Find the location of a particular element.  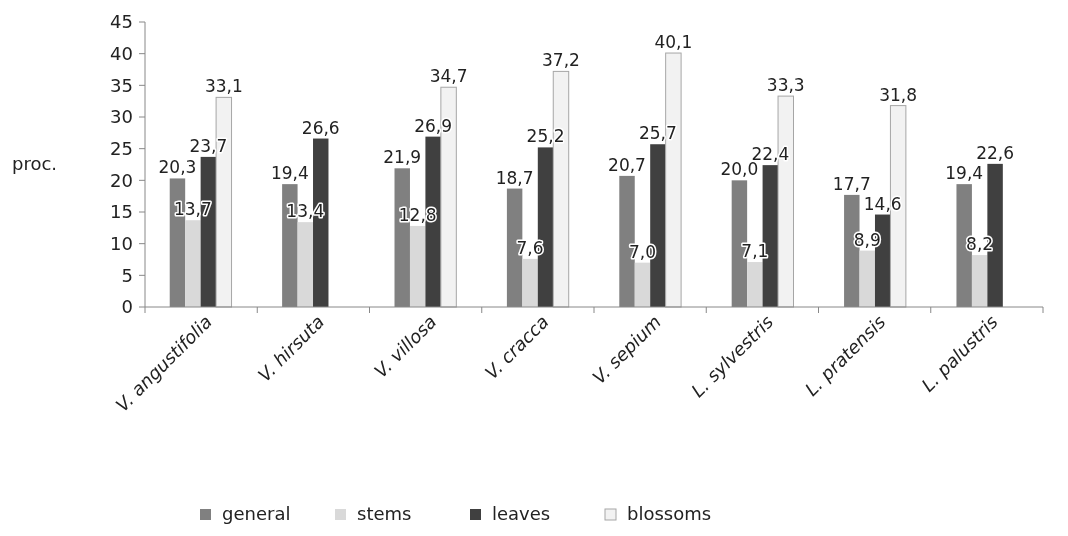

y-tick-label: 45 is located at coordinates (121, 22).